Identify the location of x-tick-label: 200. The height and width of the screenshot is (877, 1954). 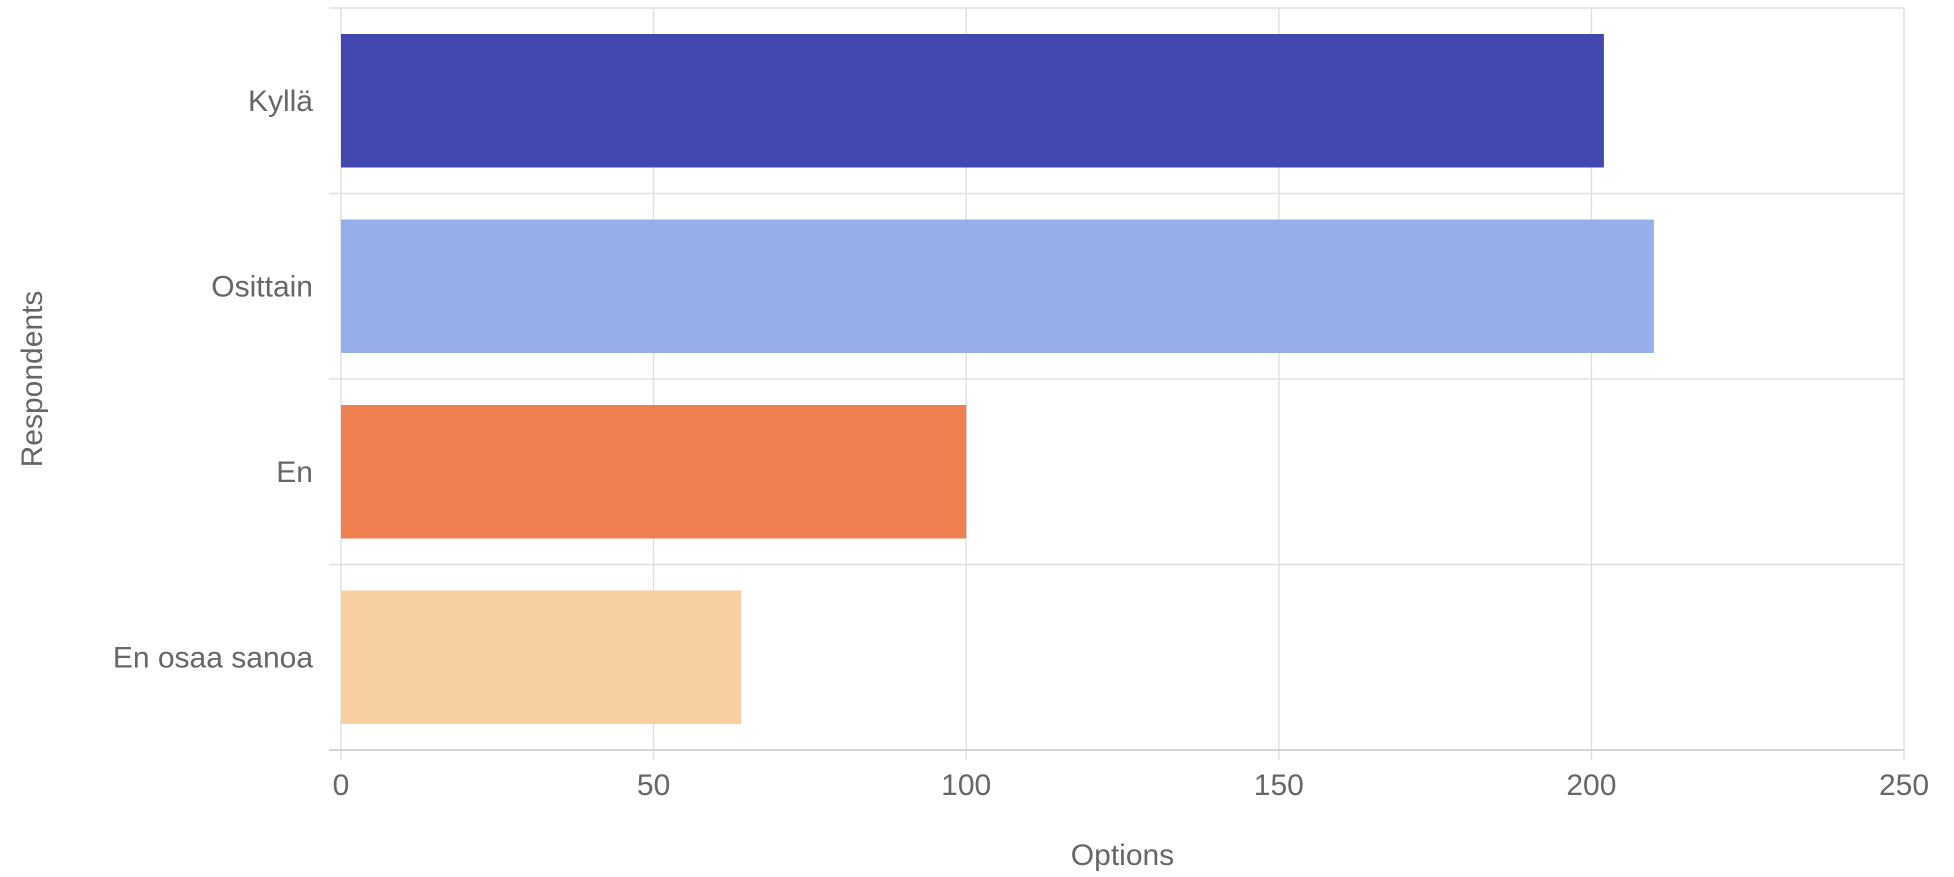
(1591, 785).